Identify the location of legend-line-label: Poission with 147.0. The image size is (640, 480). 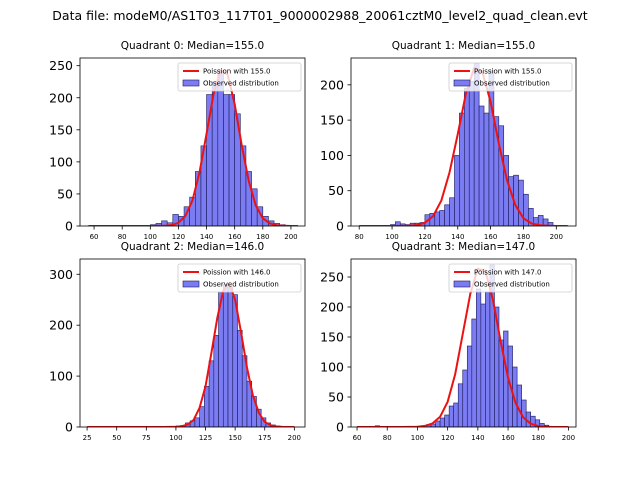
(508, 273).